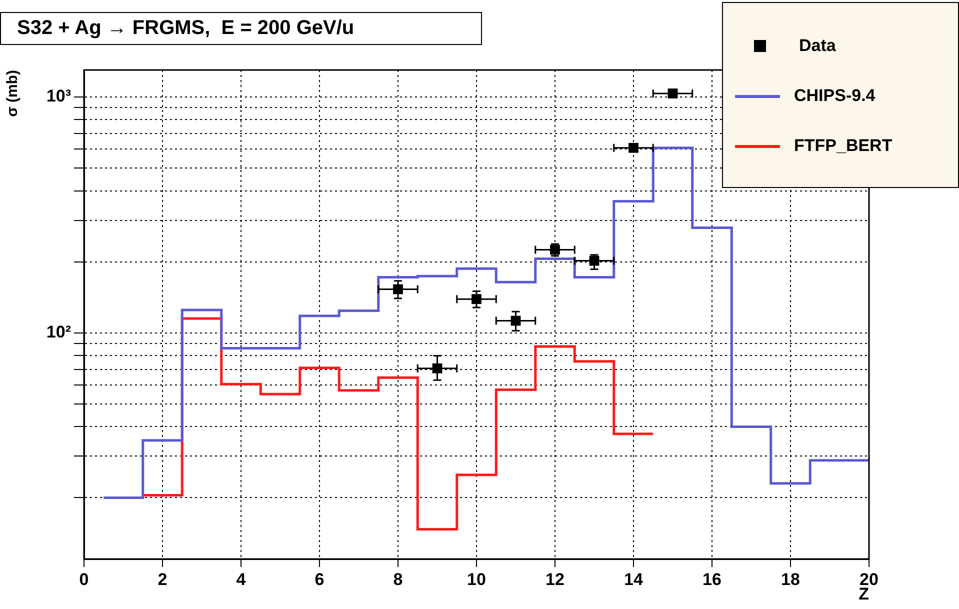  I want to click on x-tick-label: 6, so click(319, 579).